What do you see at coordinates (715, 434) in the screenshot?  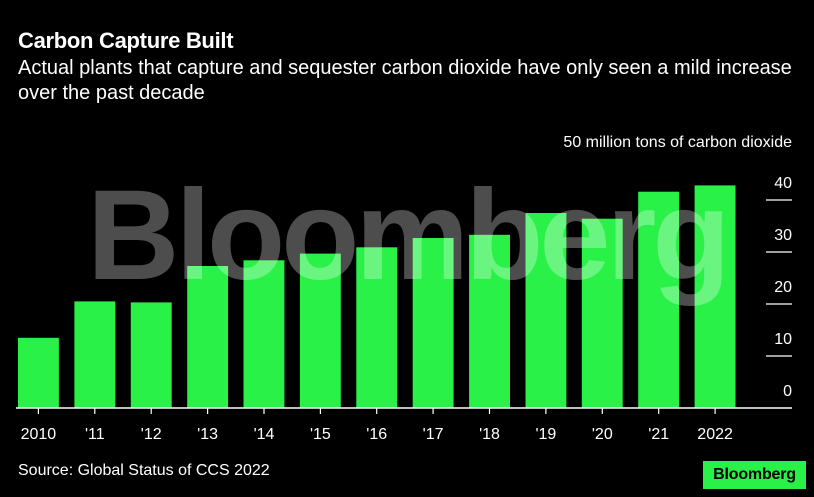 I see `x-tick-label: 2022` at bounding box center [715, 434].